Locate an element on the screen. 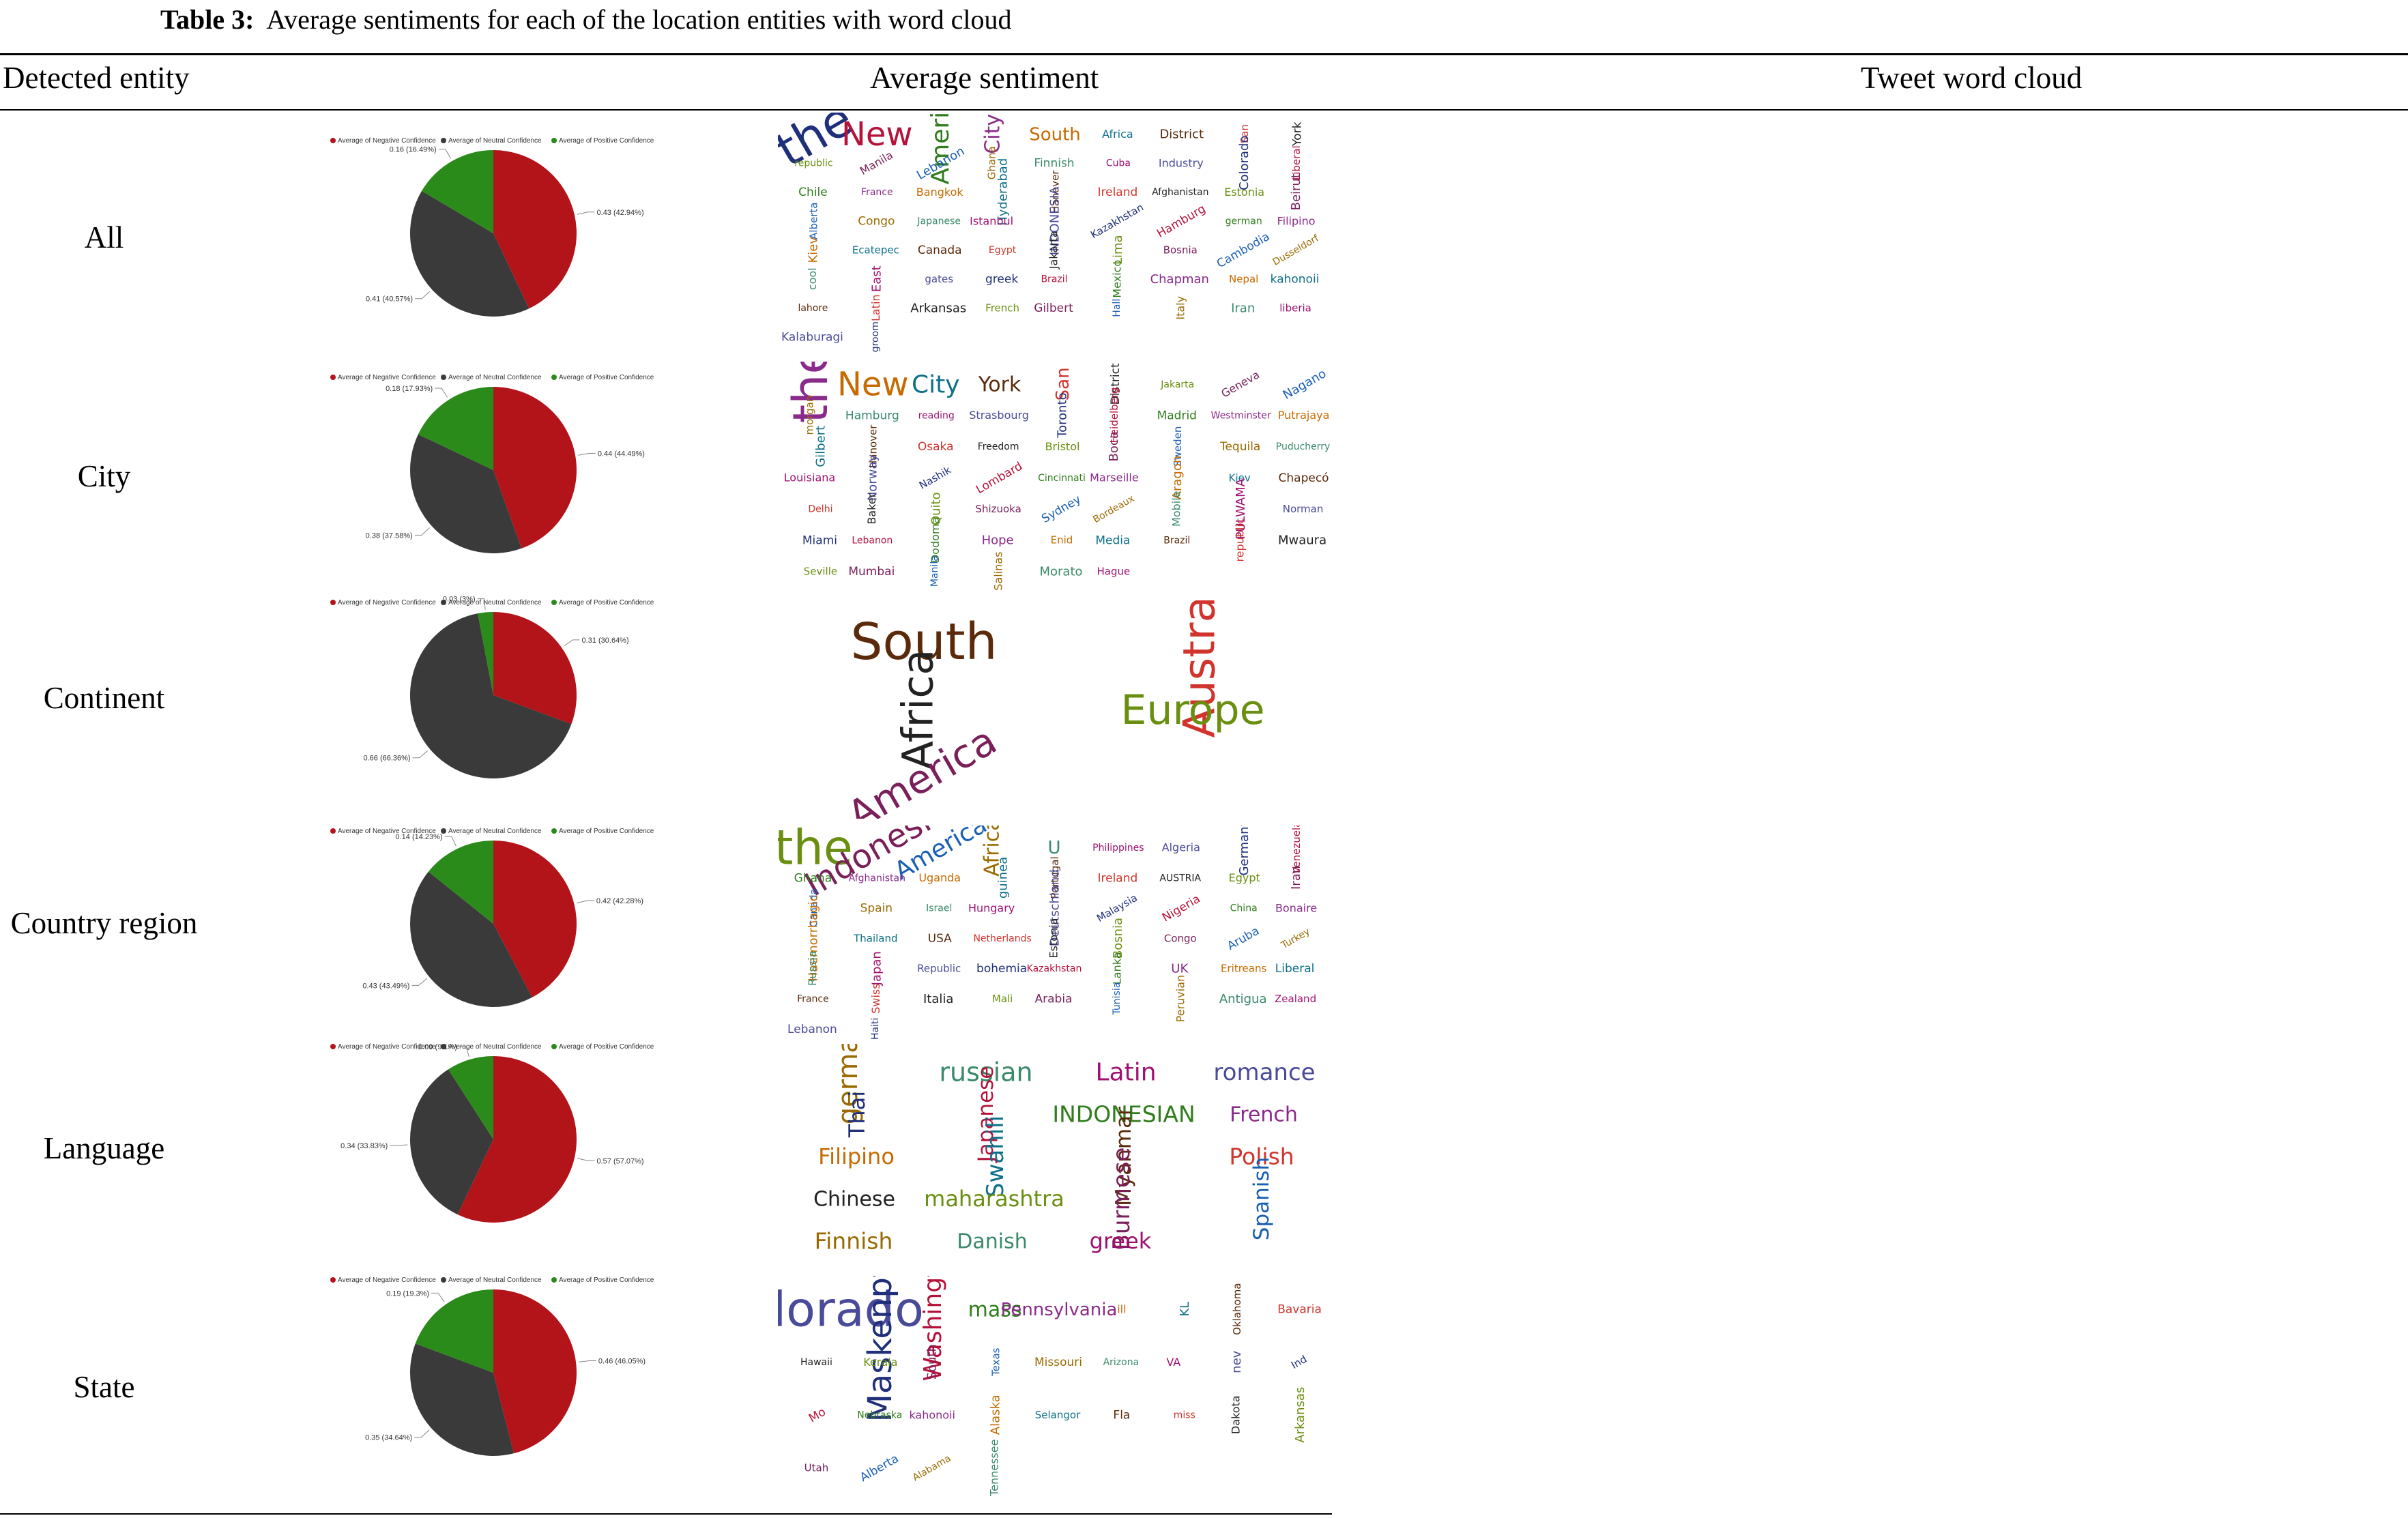 This screenshot has width=2408, height=1518. pie-slice-positive is located at coordinates (470, 1098).